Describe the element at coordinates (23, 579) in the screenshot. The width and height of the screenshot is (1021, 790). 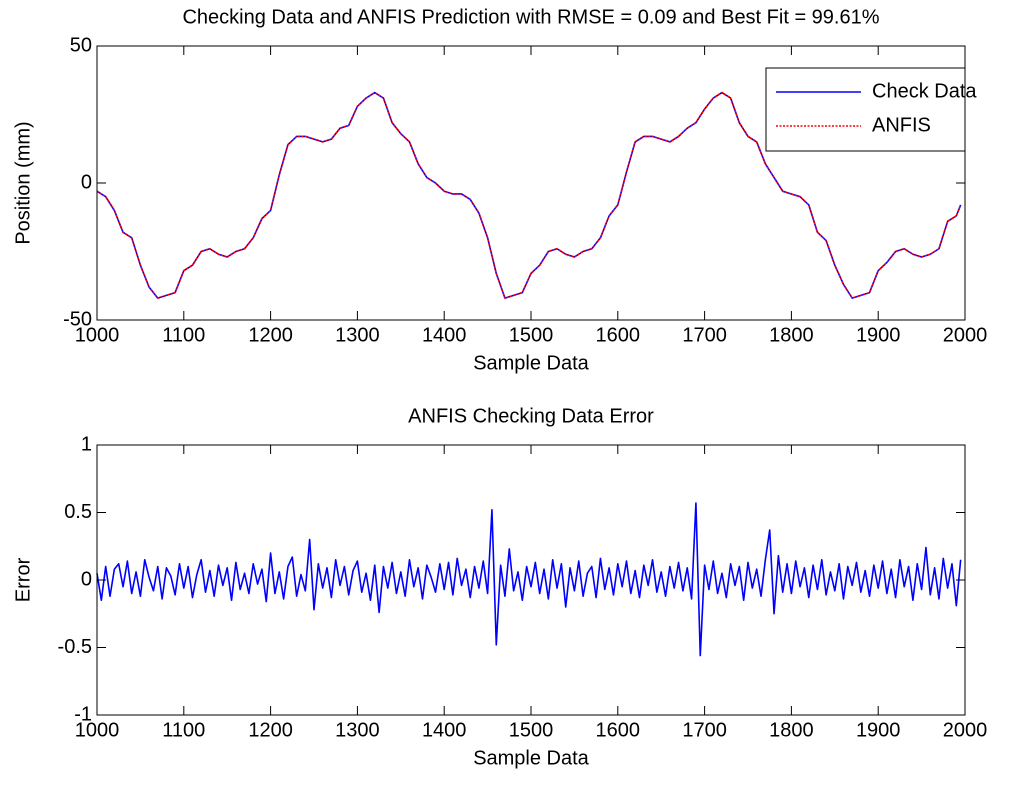
I see `y-axis-label: Error` at that location.